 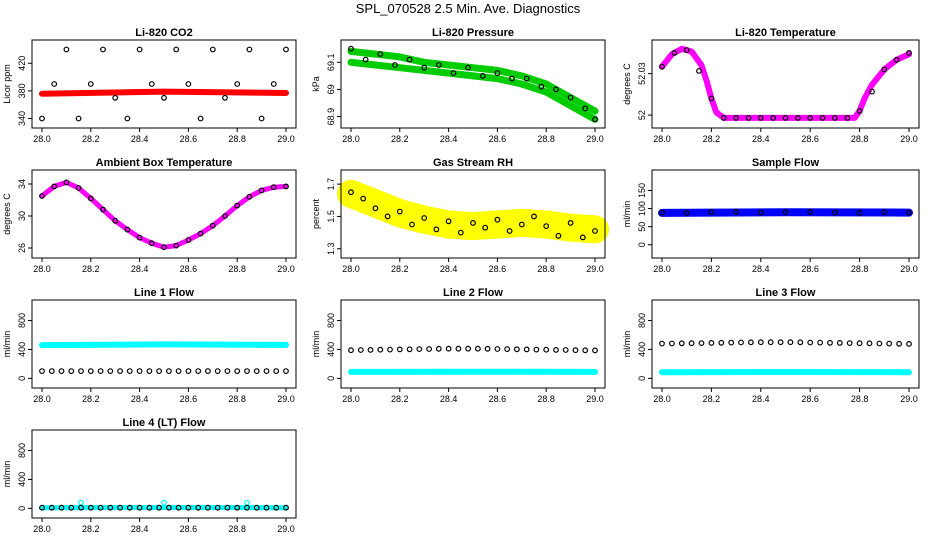 What do you see at coordinates (449, 399) in the screenshot?
I see `x-tick-label: 28.4` at bounding box center [449, 399].